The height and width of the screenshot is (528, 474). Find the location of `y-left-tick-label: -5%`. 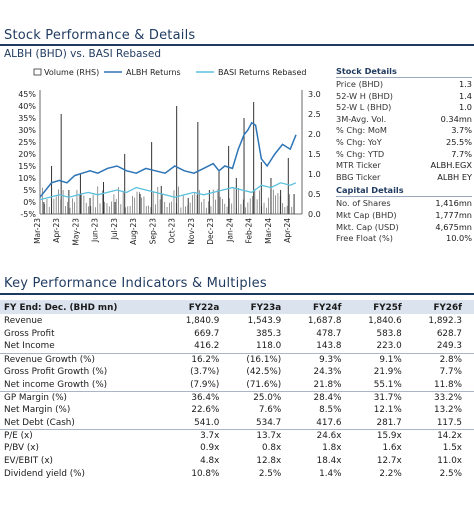

y-left-tick-label: -5% is located at coordinates (28, 214).